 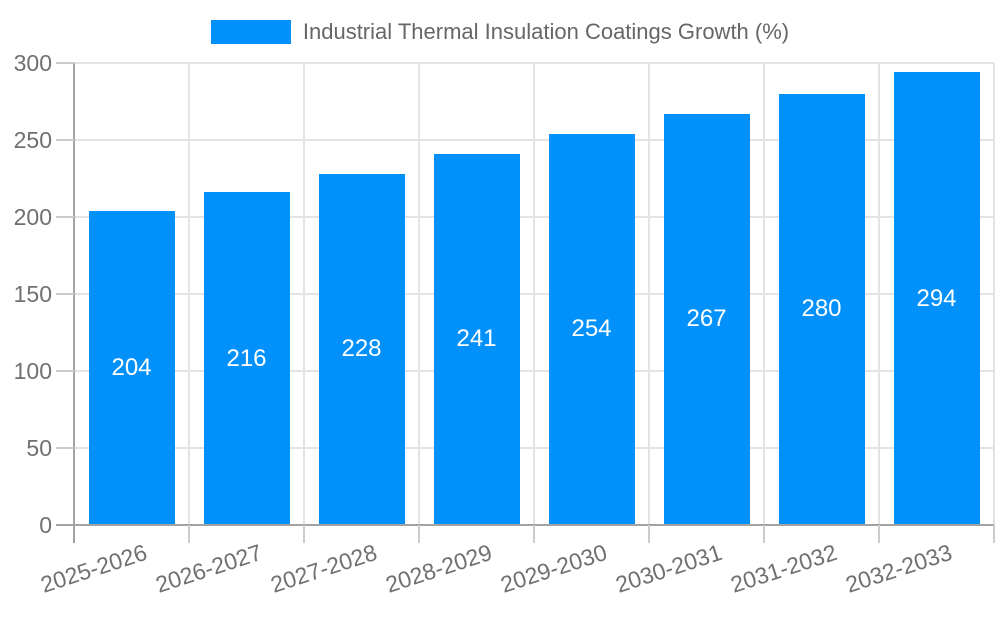 What do you see at coordinates (32, 63) in the screenshot?
I see `y-axis-tick-label: 300` at bounding box center [32, 63].